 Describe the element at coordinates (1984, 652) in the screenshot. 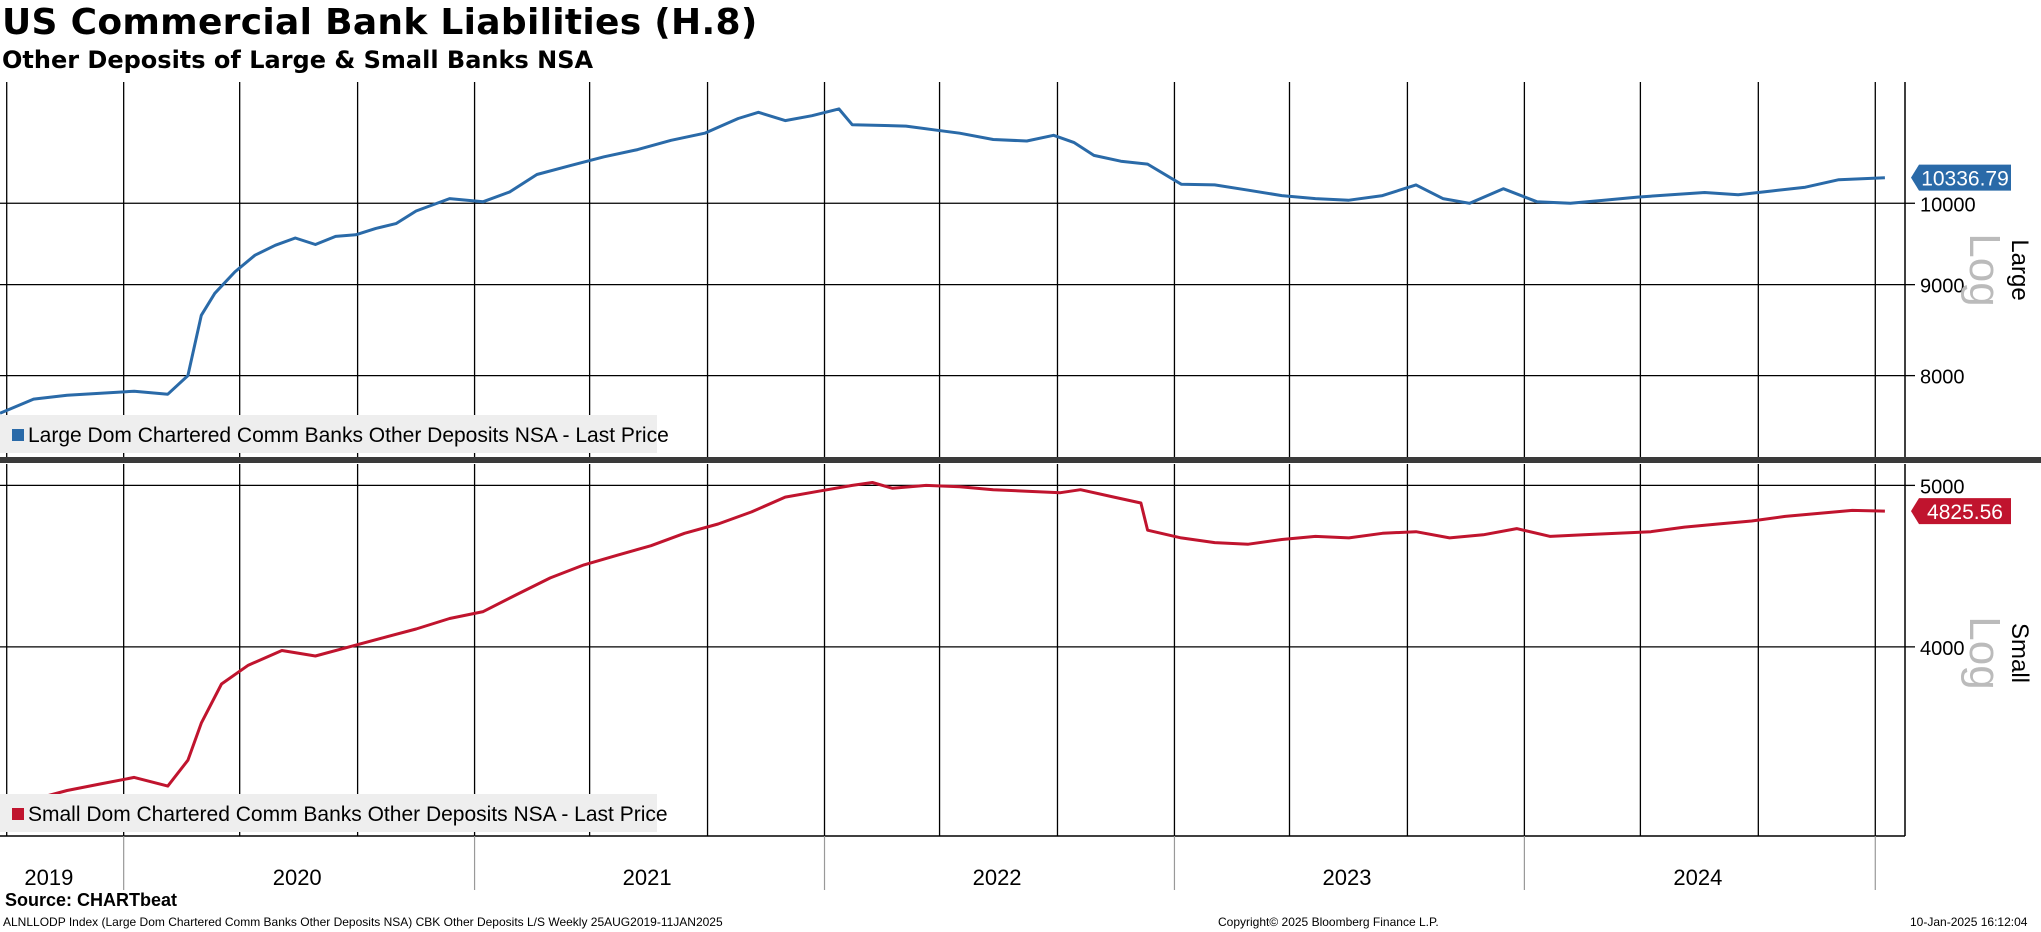

I see `log-scale-label-small: Log` at that location.